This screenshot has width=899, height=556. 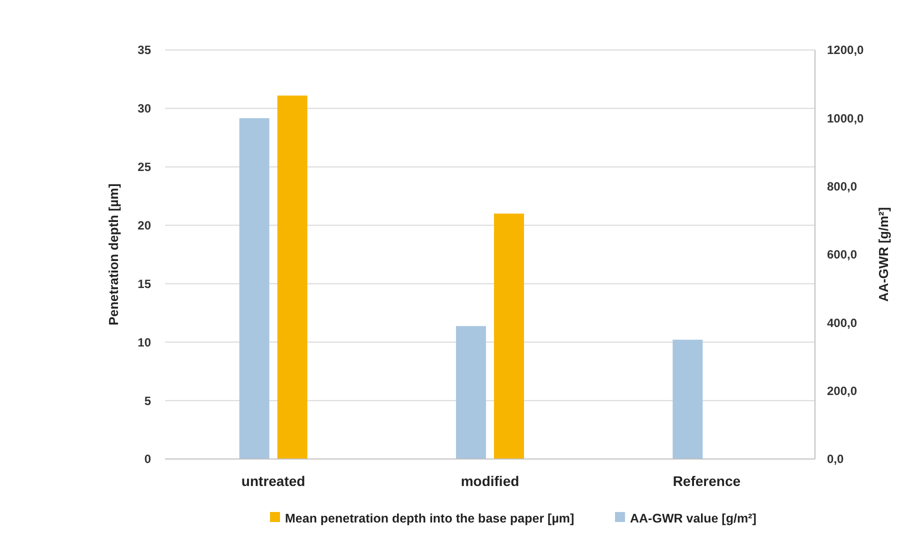 What do you see at coordinates (835, 459) in the screenshot?
I see `y2-tick-label: 0,0` at bounding box center [835, 459].